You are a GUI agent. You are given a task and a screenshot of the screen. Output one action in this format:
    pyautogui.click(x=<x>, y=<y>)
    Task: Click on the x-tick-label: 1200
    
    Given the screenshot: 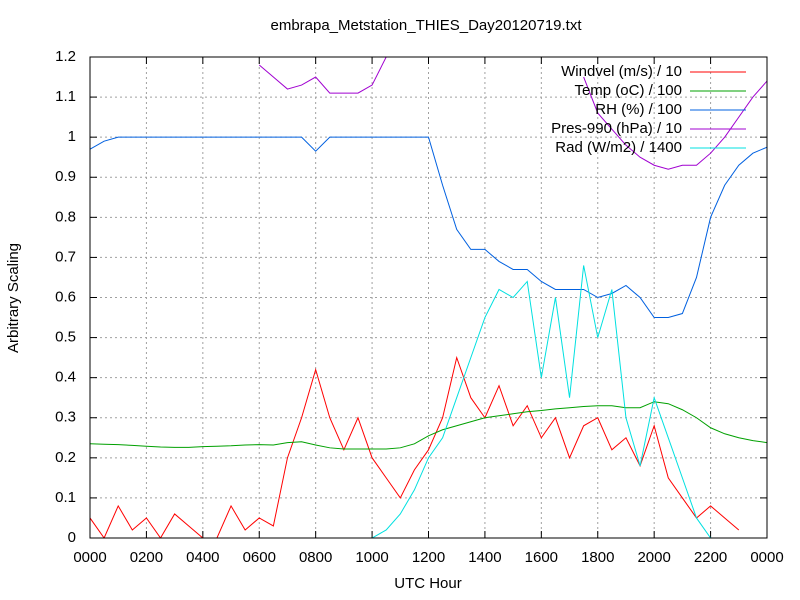 What is the action you would take?
    pyautogui.click(x=428, y=557)
    